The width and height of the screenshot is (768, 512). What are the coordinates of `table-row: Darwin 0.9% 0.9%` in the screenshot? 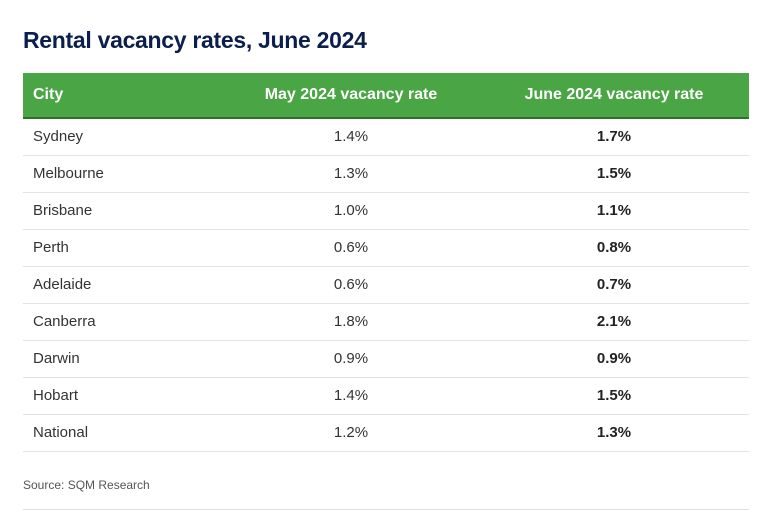 It's located at (386, 359).